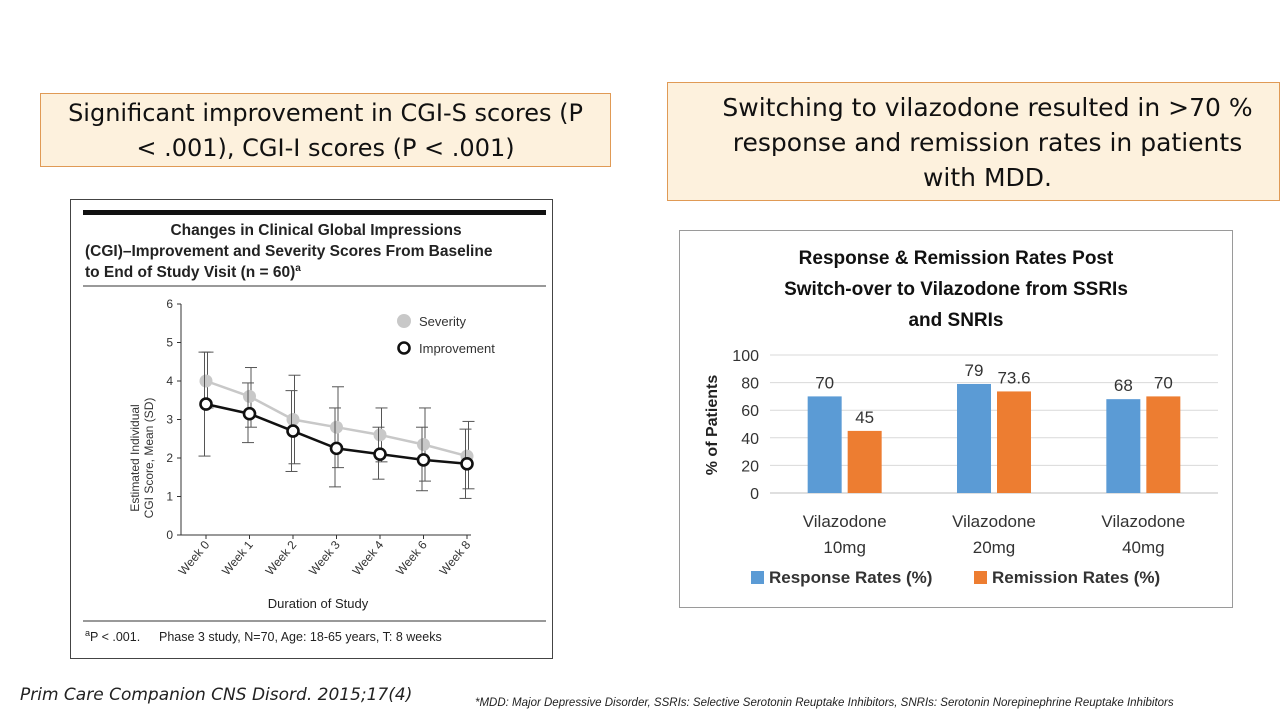  I want to click on figure-top-rule, so click(314, 212).